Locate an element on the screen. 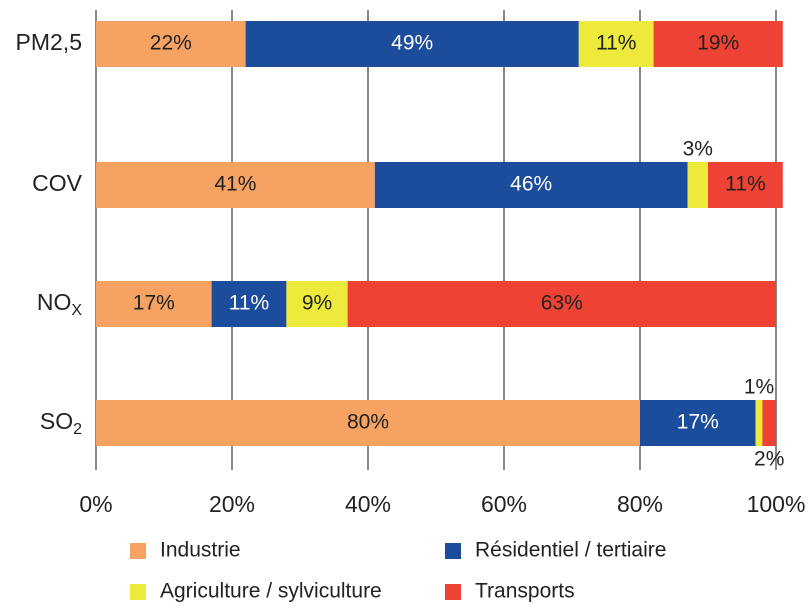  category-label: COV is located at coordinates (57, 183).